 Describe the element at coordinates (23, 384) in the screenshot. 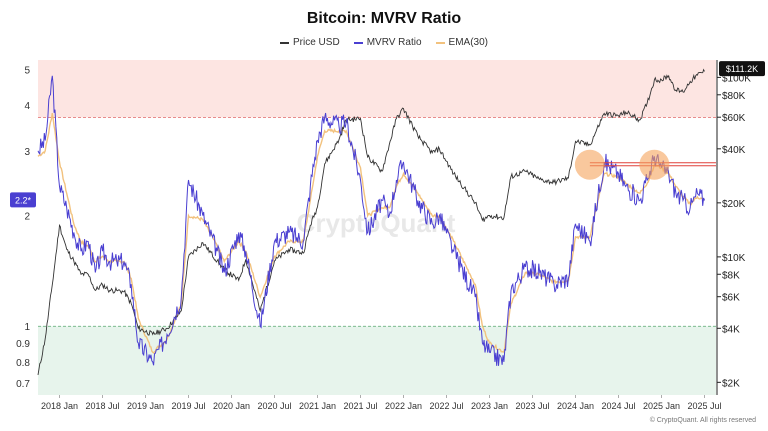

I see `left-tick-label-7: 0.7` at that location.